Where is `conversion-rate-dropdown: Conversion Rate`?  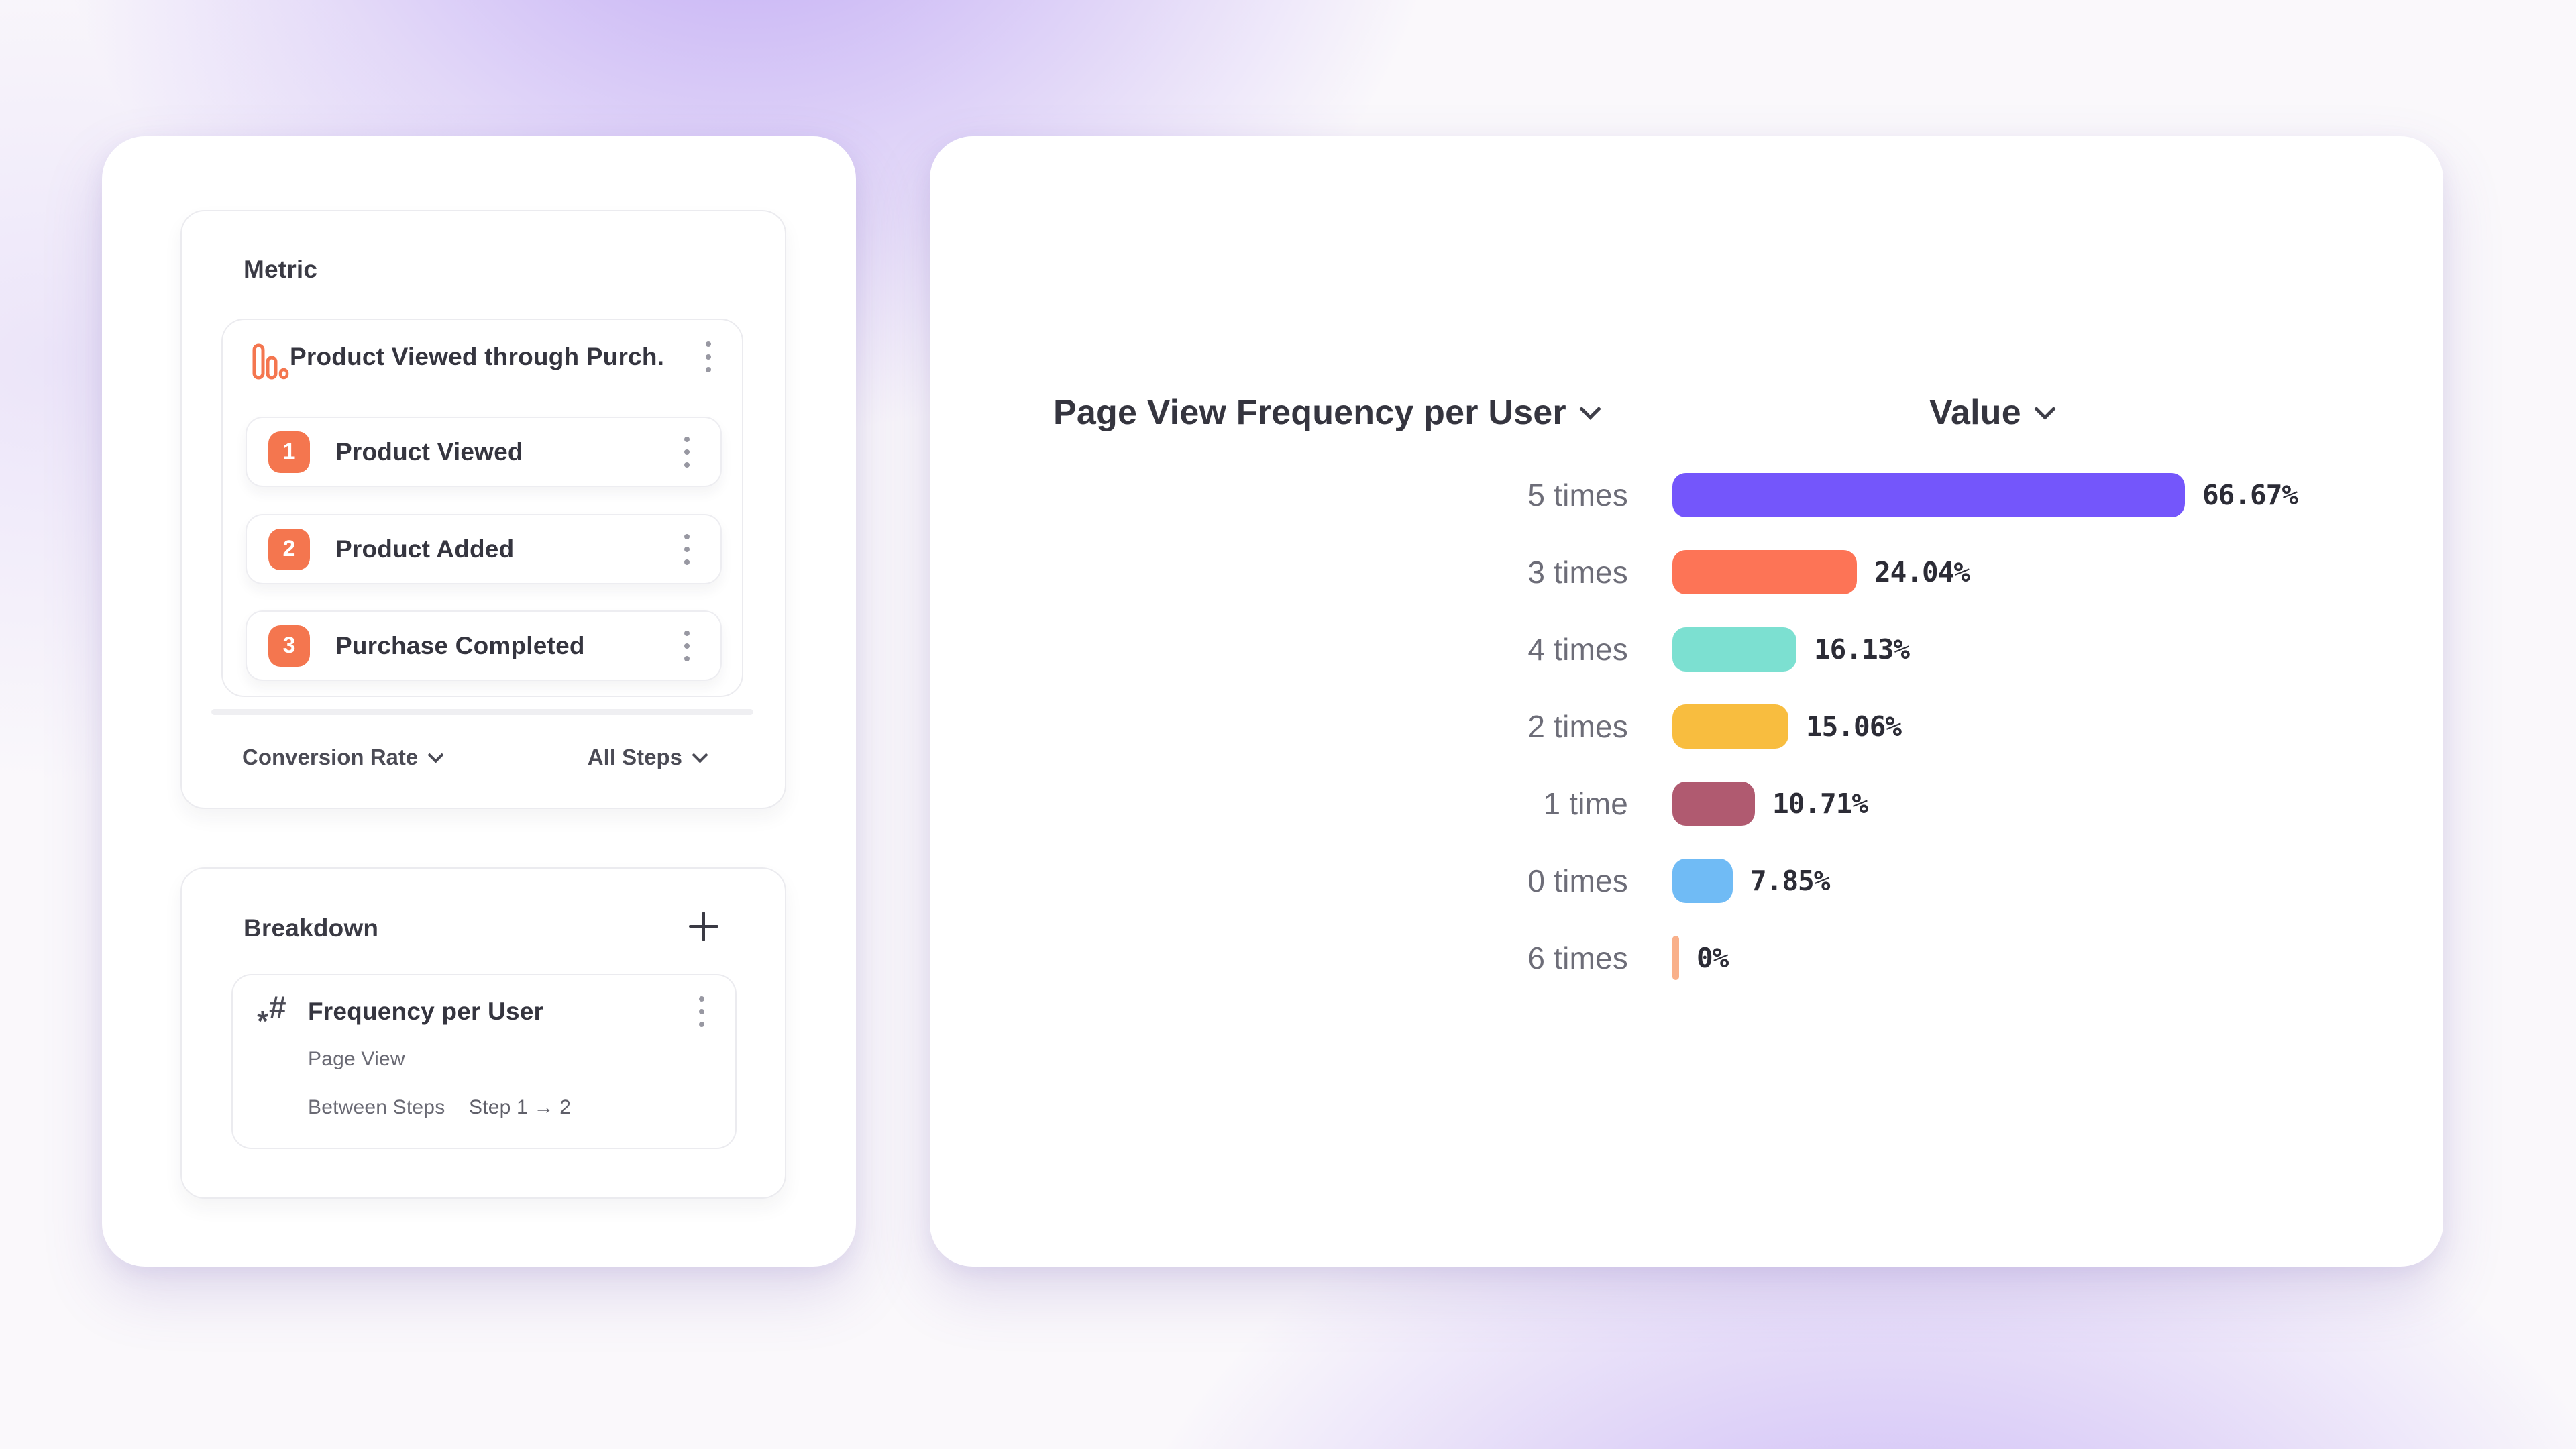 conversion-rate-dropdown: Conversion Rate is located at coordinates (343, 757).